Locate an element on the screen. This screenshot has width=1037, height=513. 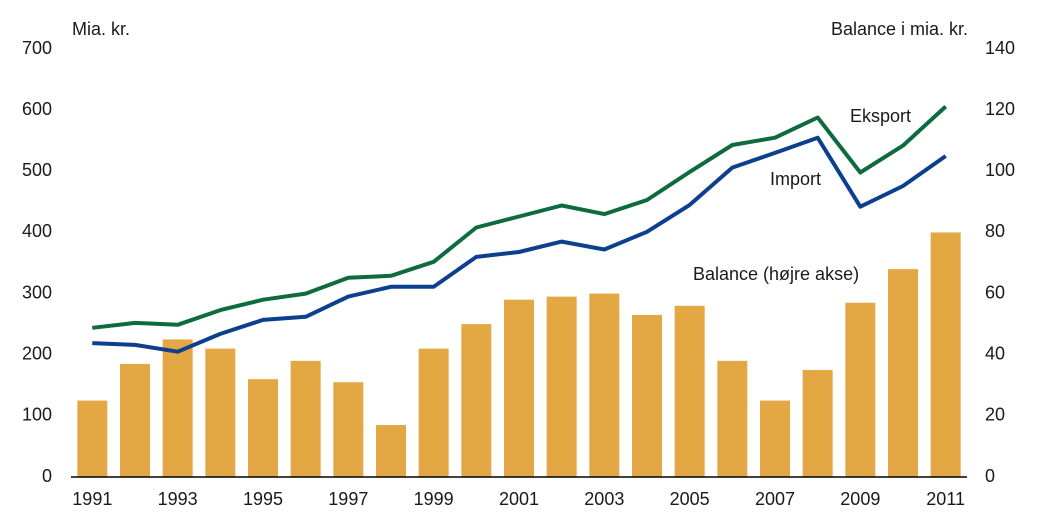
y-tick-label: 100 is located at coordinates (37, 415).